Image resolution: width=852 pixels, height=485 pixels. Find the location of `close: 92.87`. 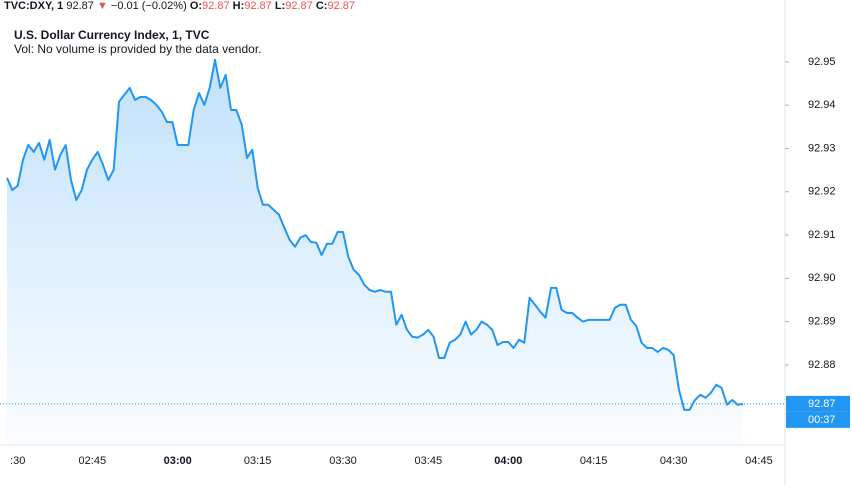

close: 92.87 is located at coordinates (341, 6).